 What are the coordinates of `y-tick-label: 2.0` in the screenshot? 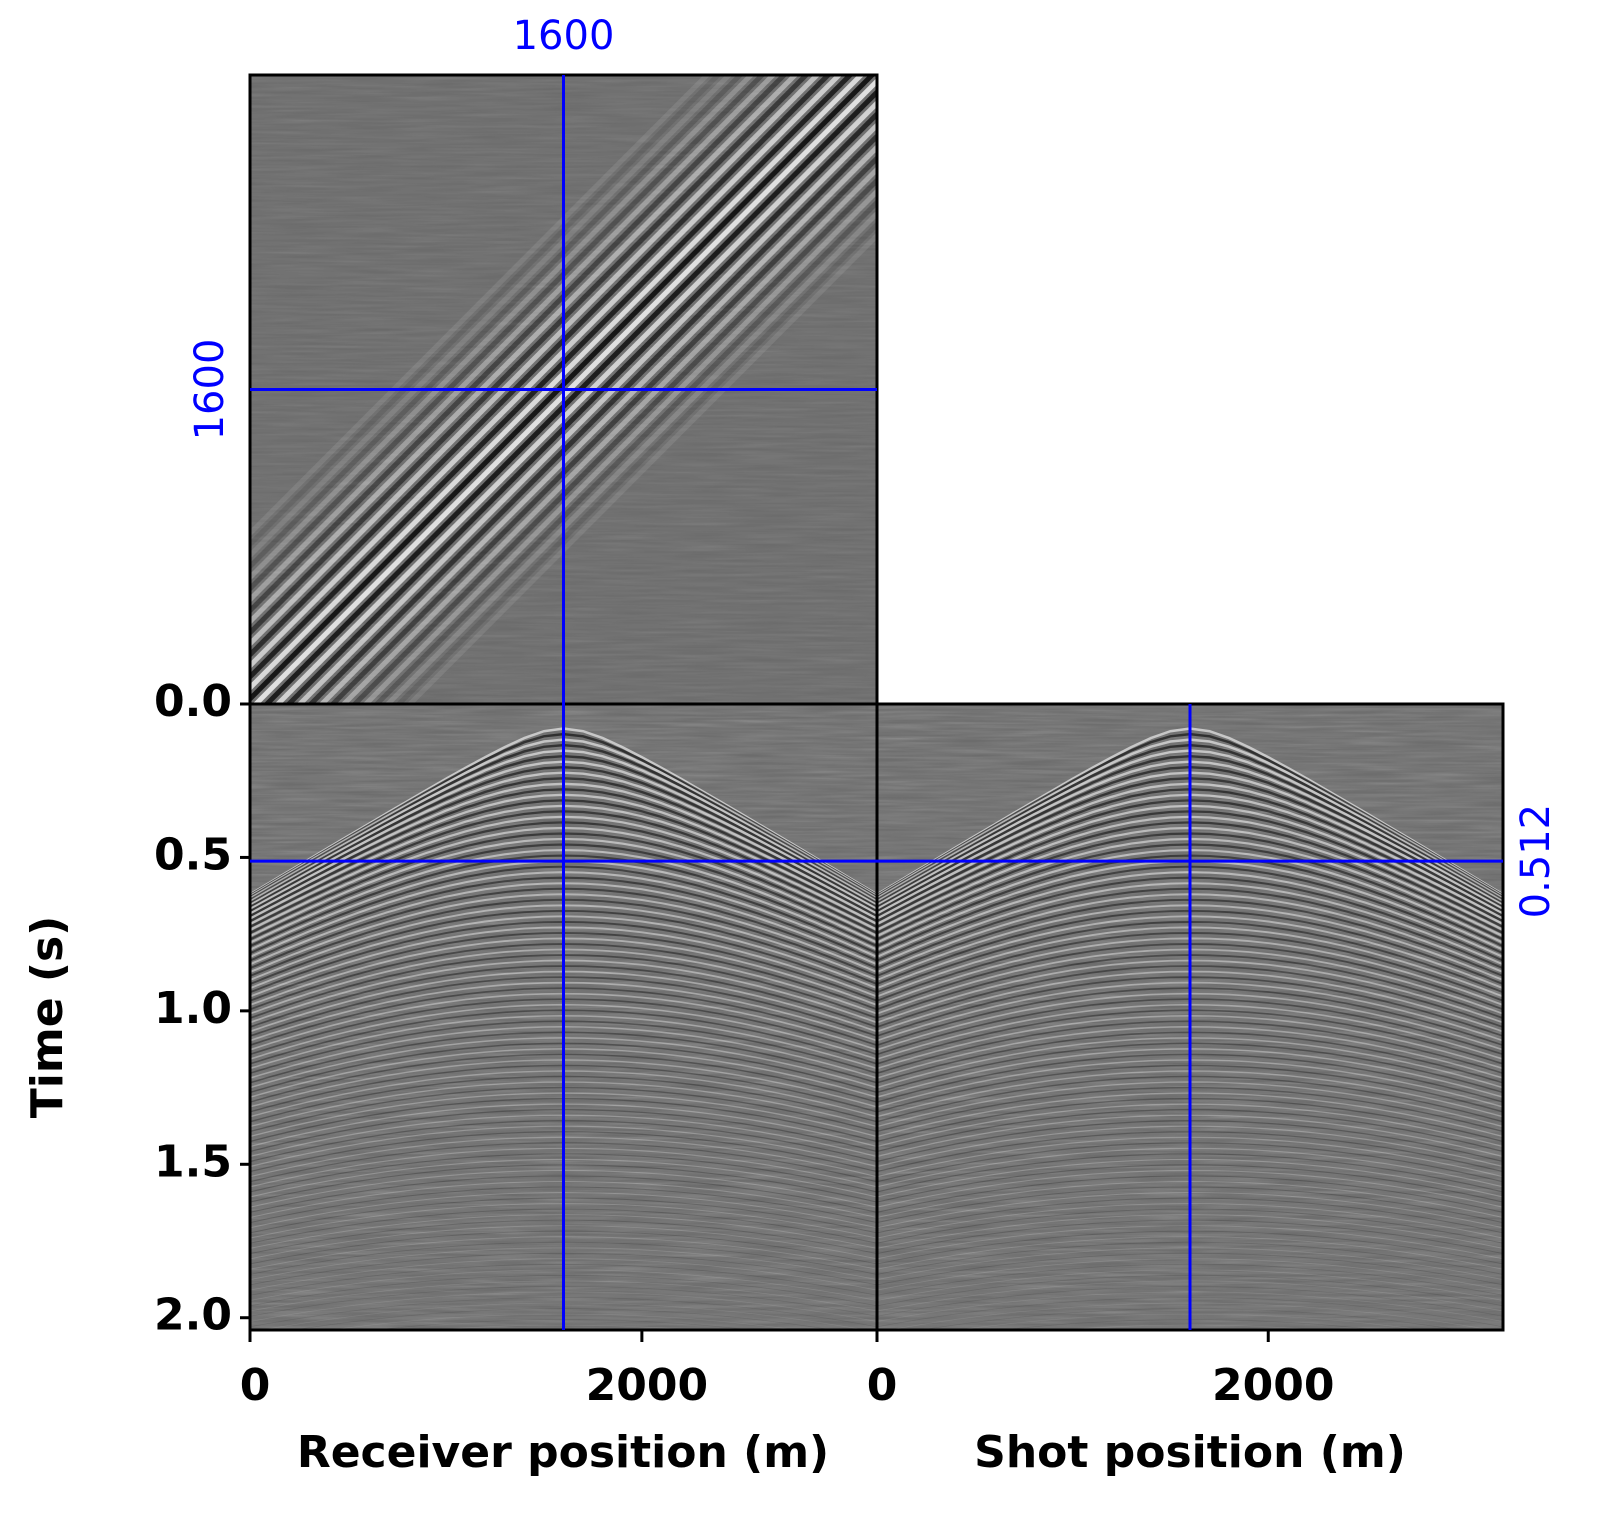 It's located at (193, 1315).